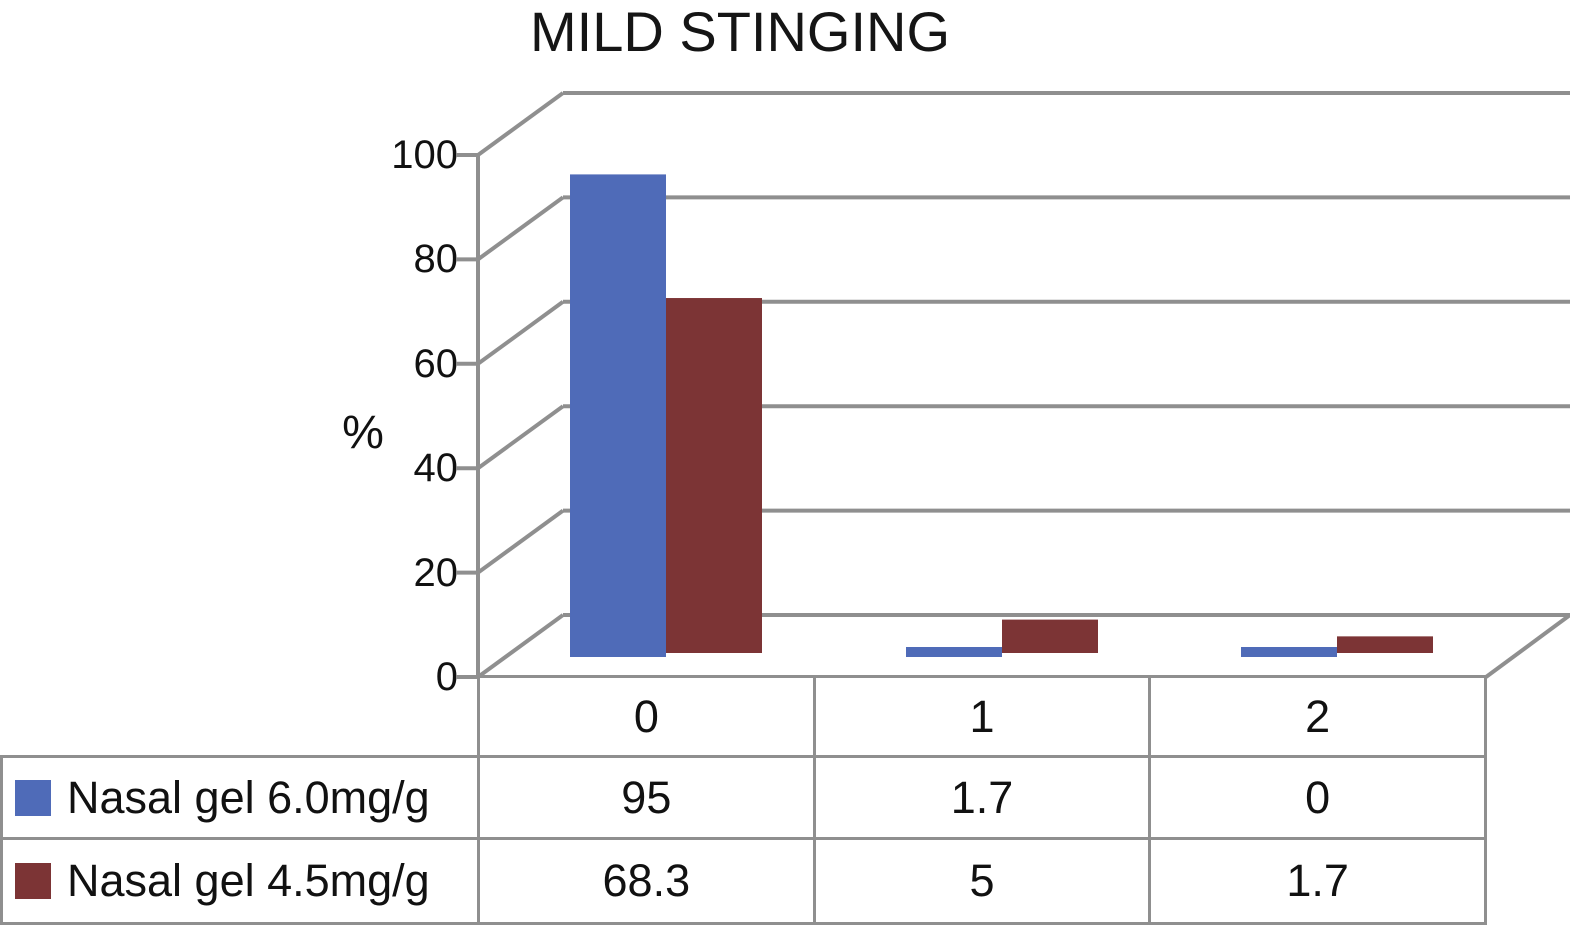  I want to click on x-axis-category-1: 1, so click(980, 716).